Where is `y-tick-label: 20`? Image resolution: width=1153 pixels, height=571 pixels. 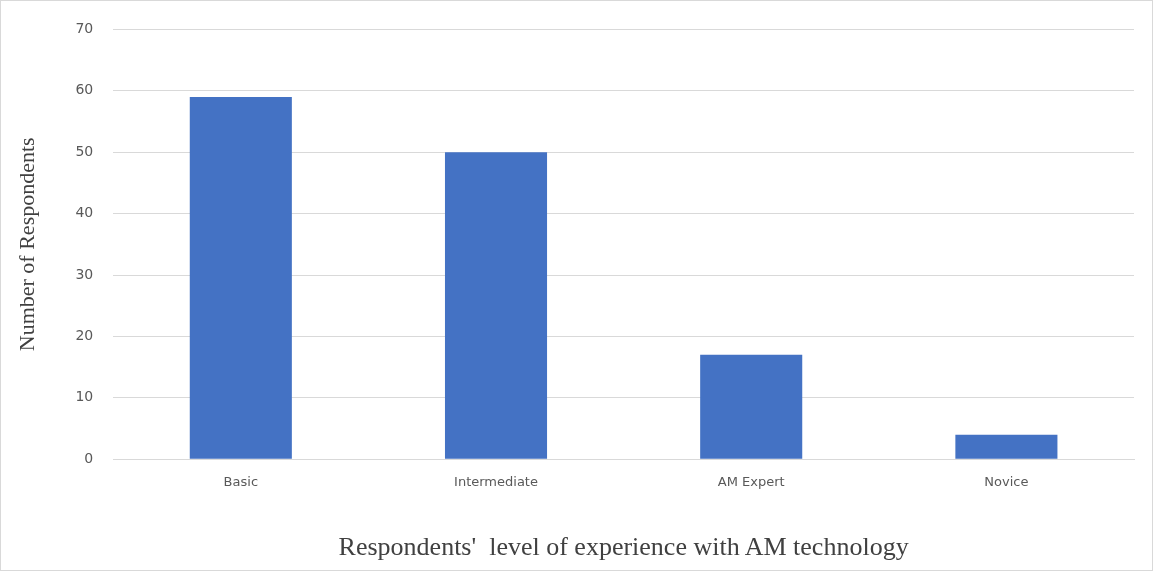
y-tick-label: 20 is located at coordinates (84, 335).